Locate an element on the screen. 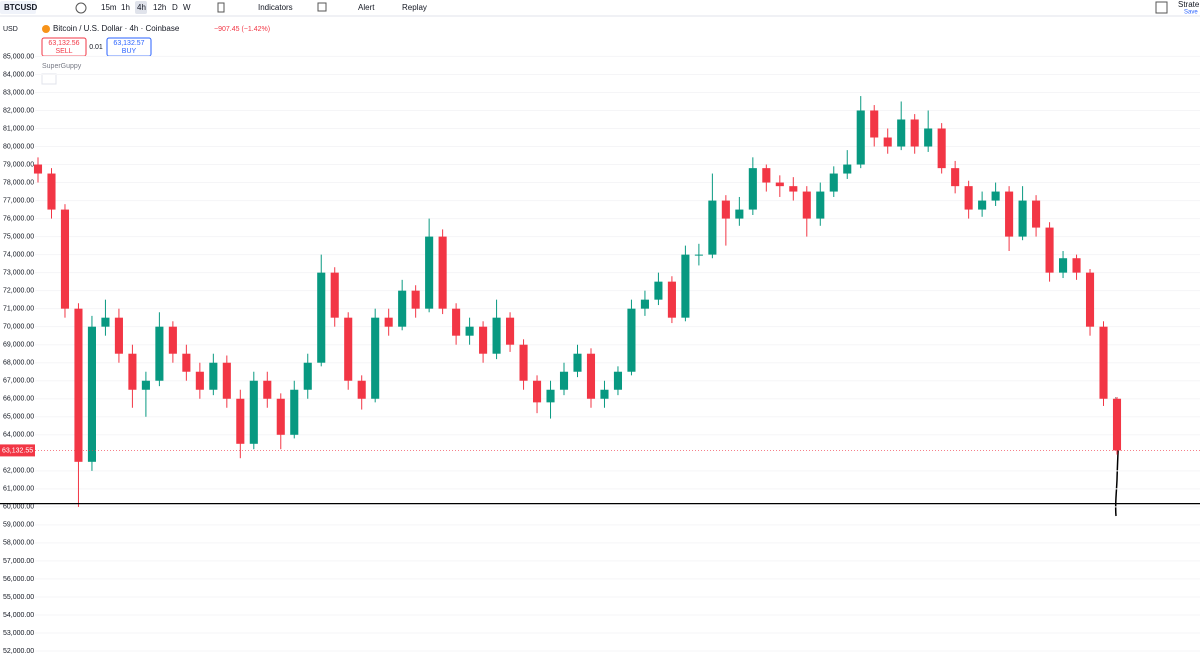 The width and height of the screenshot is (1200, 665). interval: 15m is located at coordinates (109, 7).